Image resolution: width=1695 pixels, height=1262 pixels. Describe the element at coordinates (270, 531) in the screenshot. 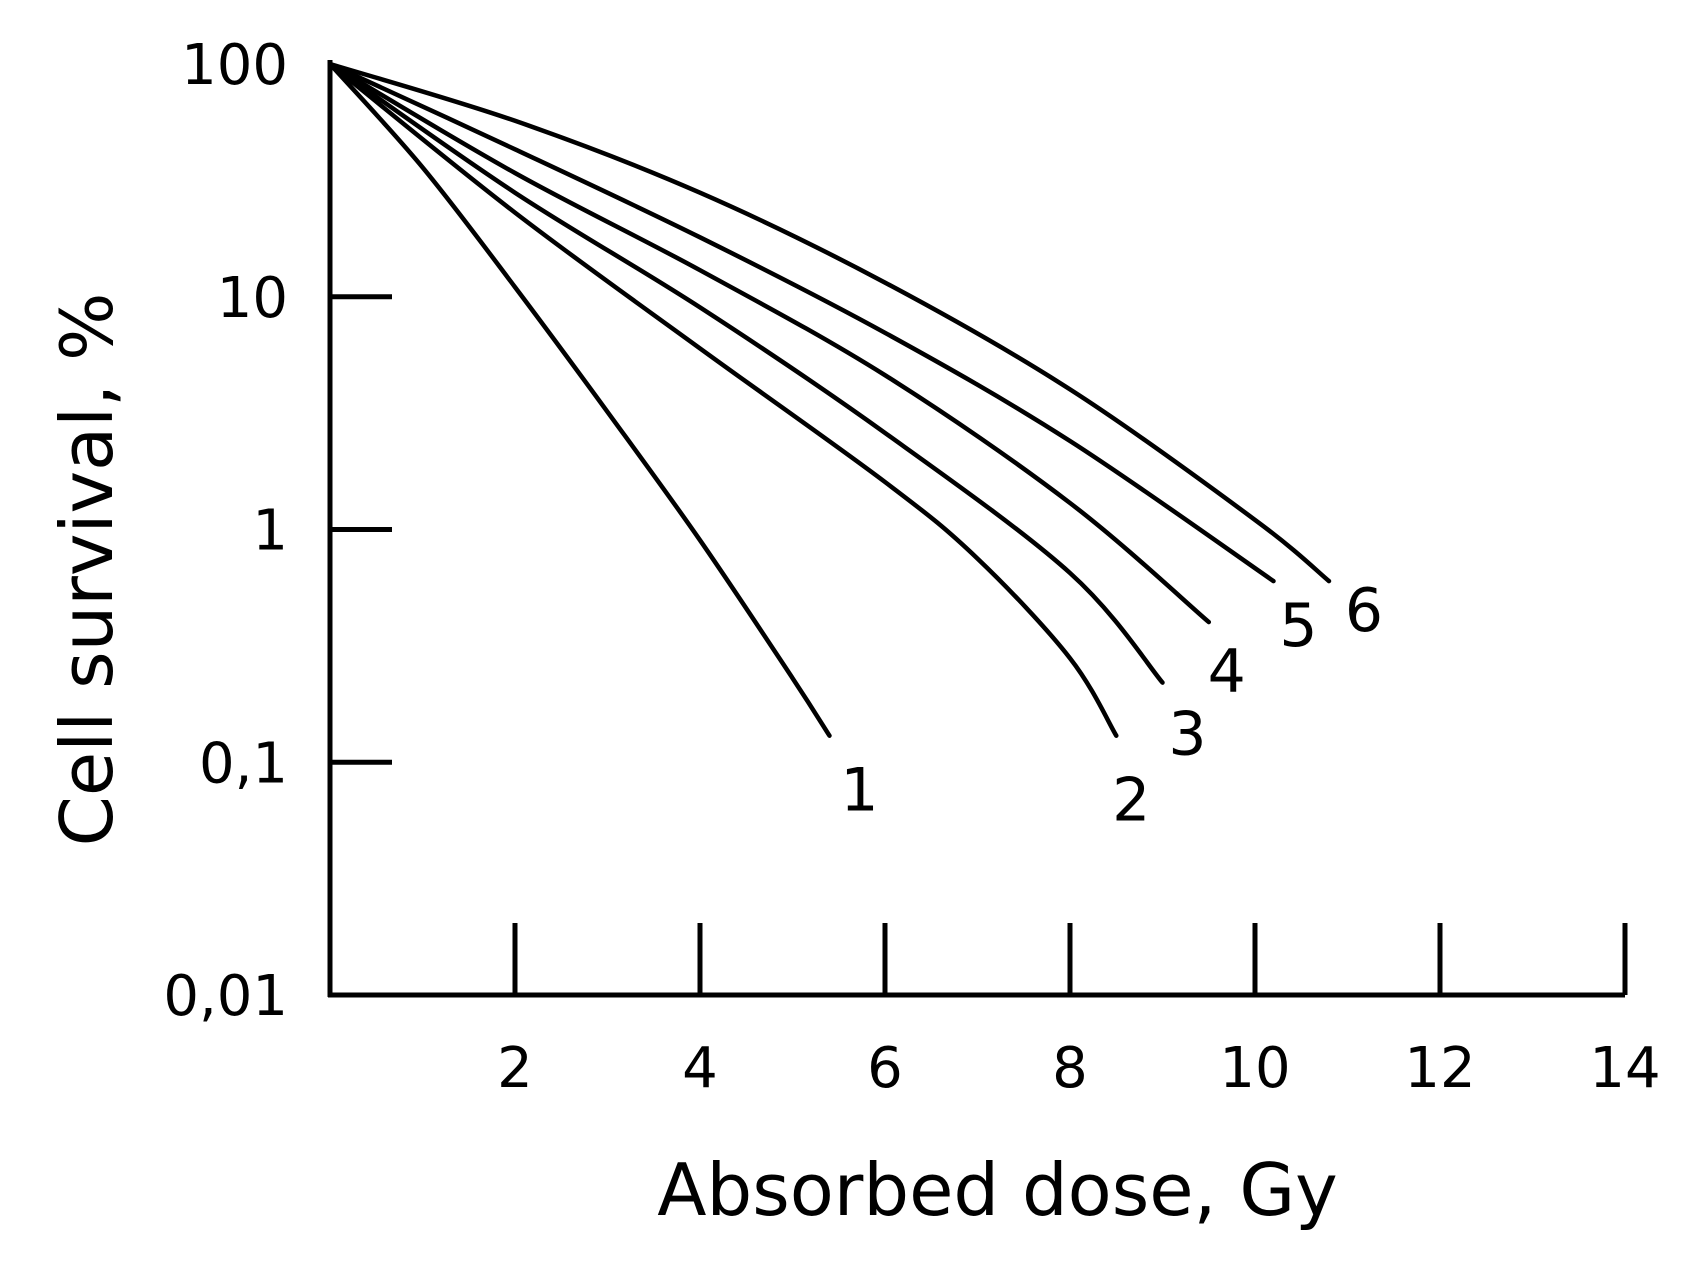

I see `y-tick-label: 1` at that location.